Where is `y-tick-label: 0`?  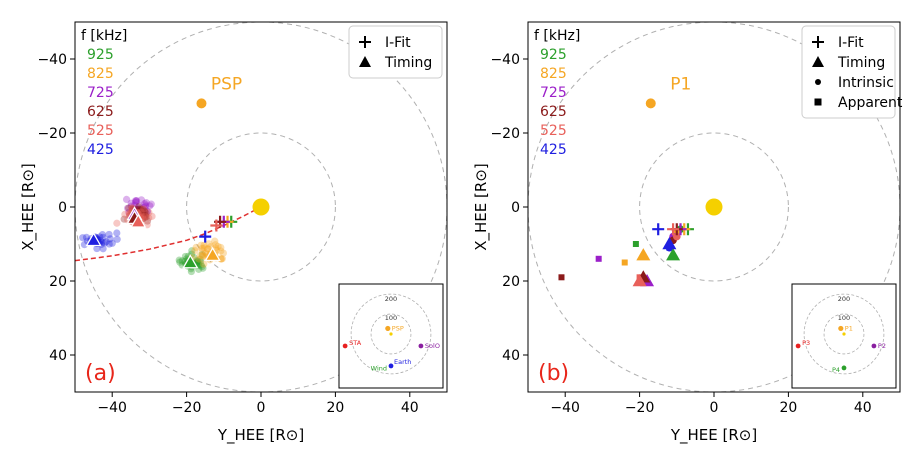
y-tick-label: 0 is located at coordinates (62, 208).